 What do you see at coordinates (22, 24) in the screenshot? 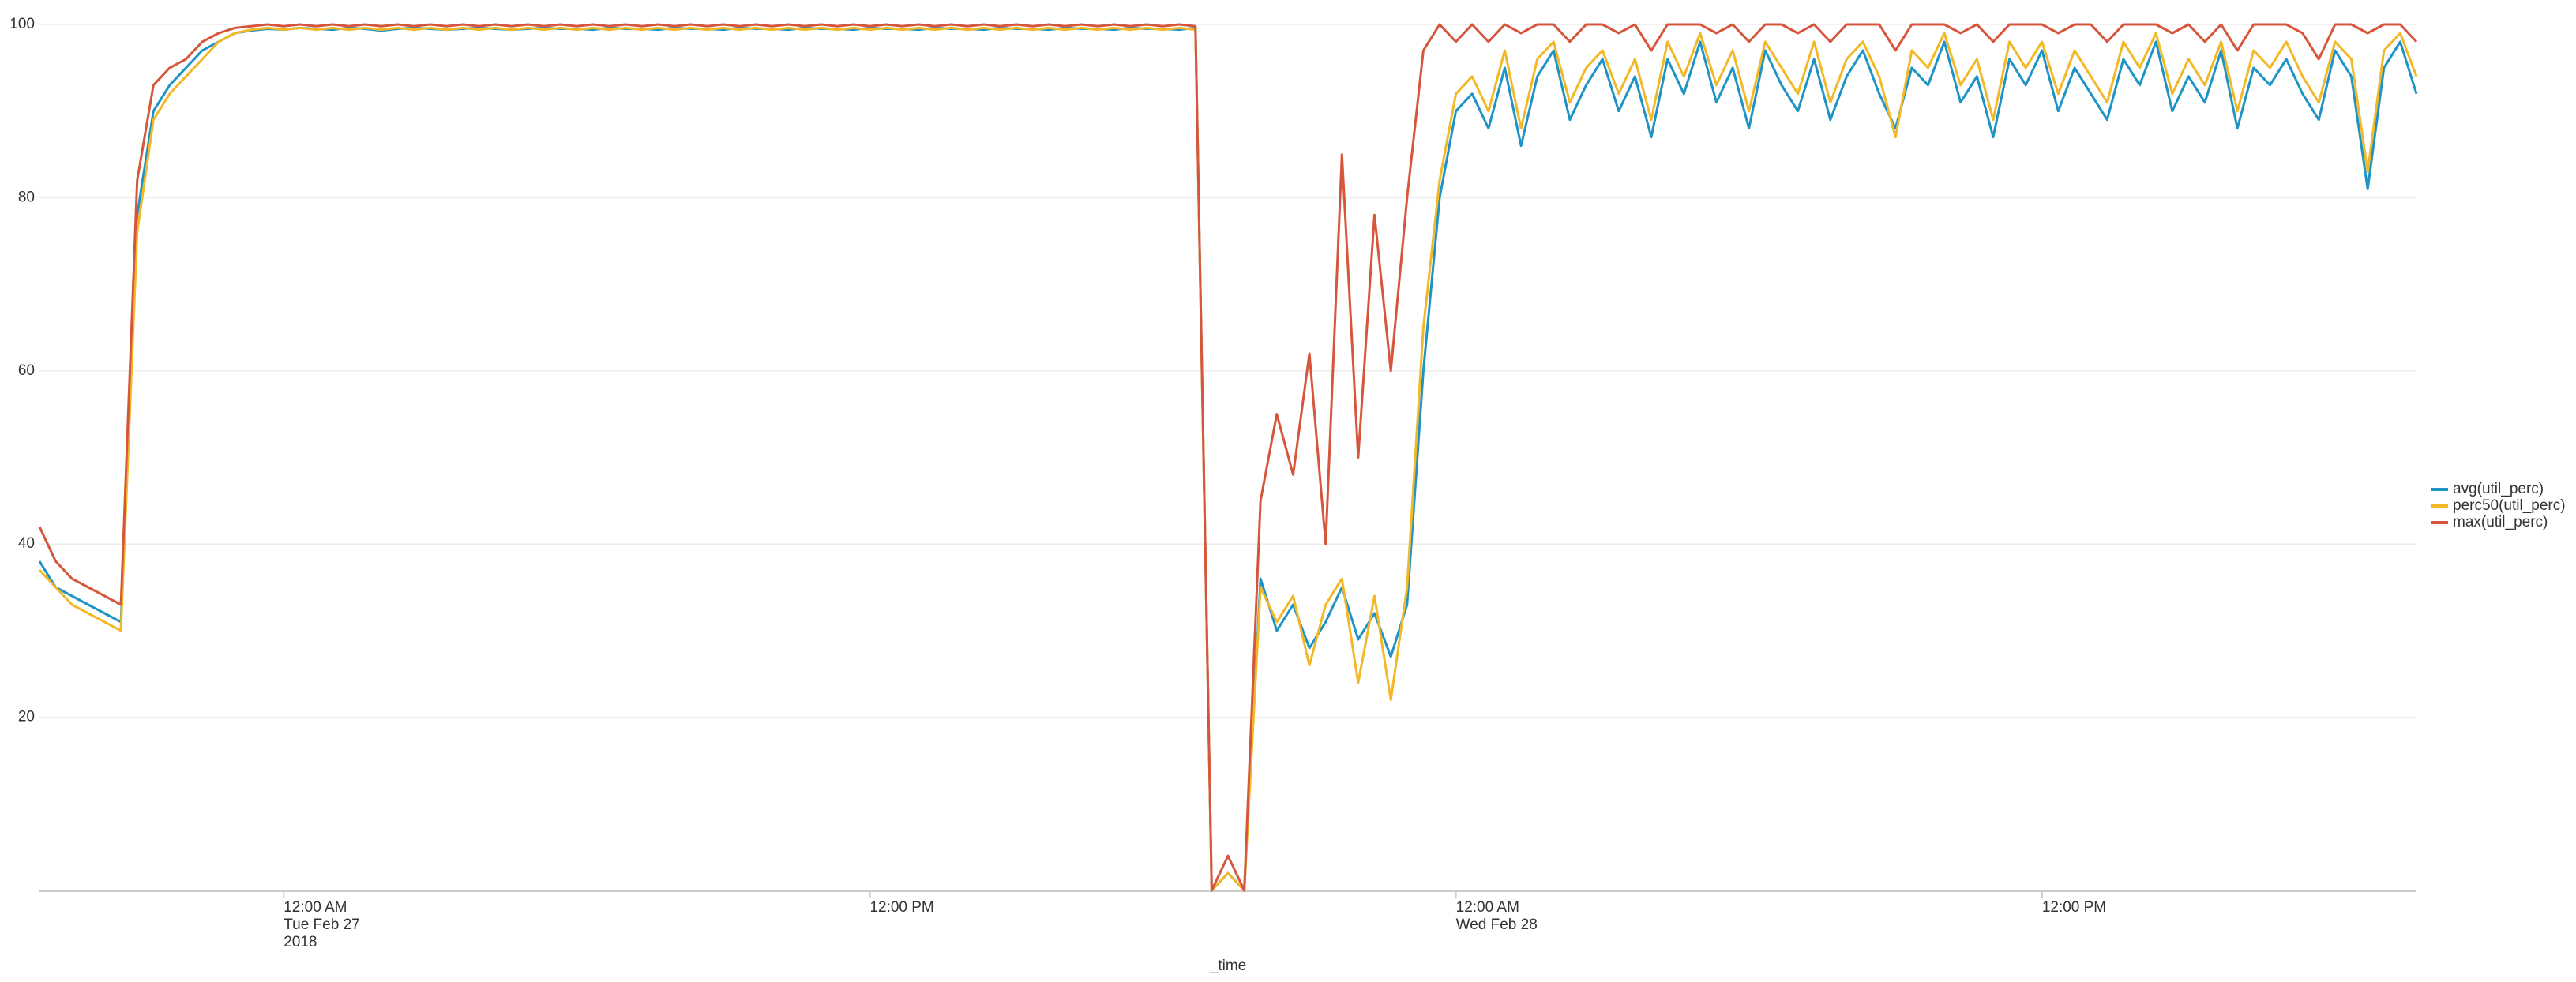
I see `y-tick-label: 100` at bounding box center [22, 24].